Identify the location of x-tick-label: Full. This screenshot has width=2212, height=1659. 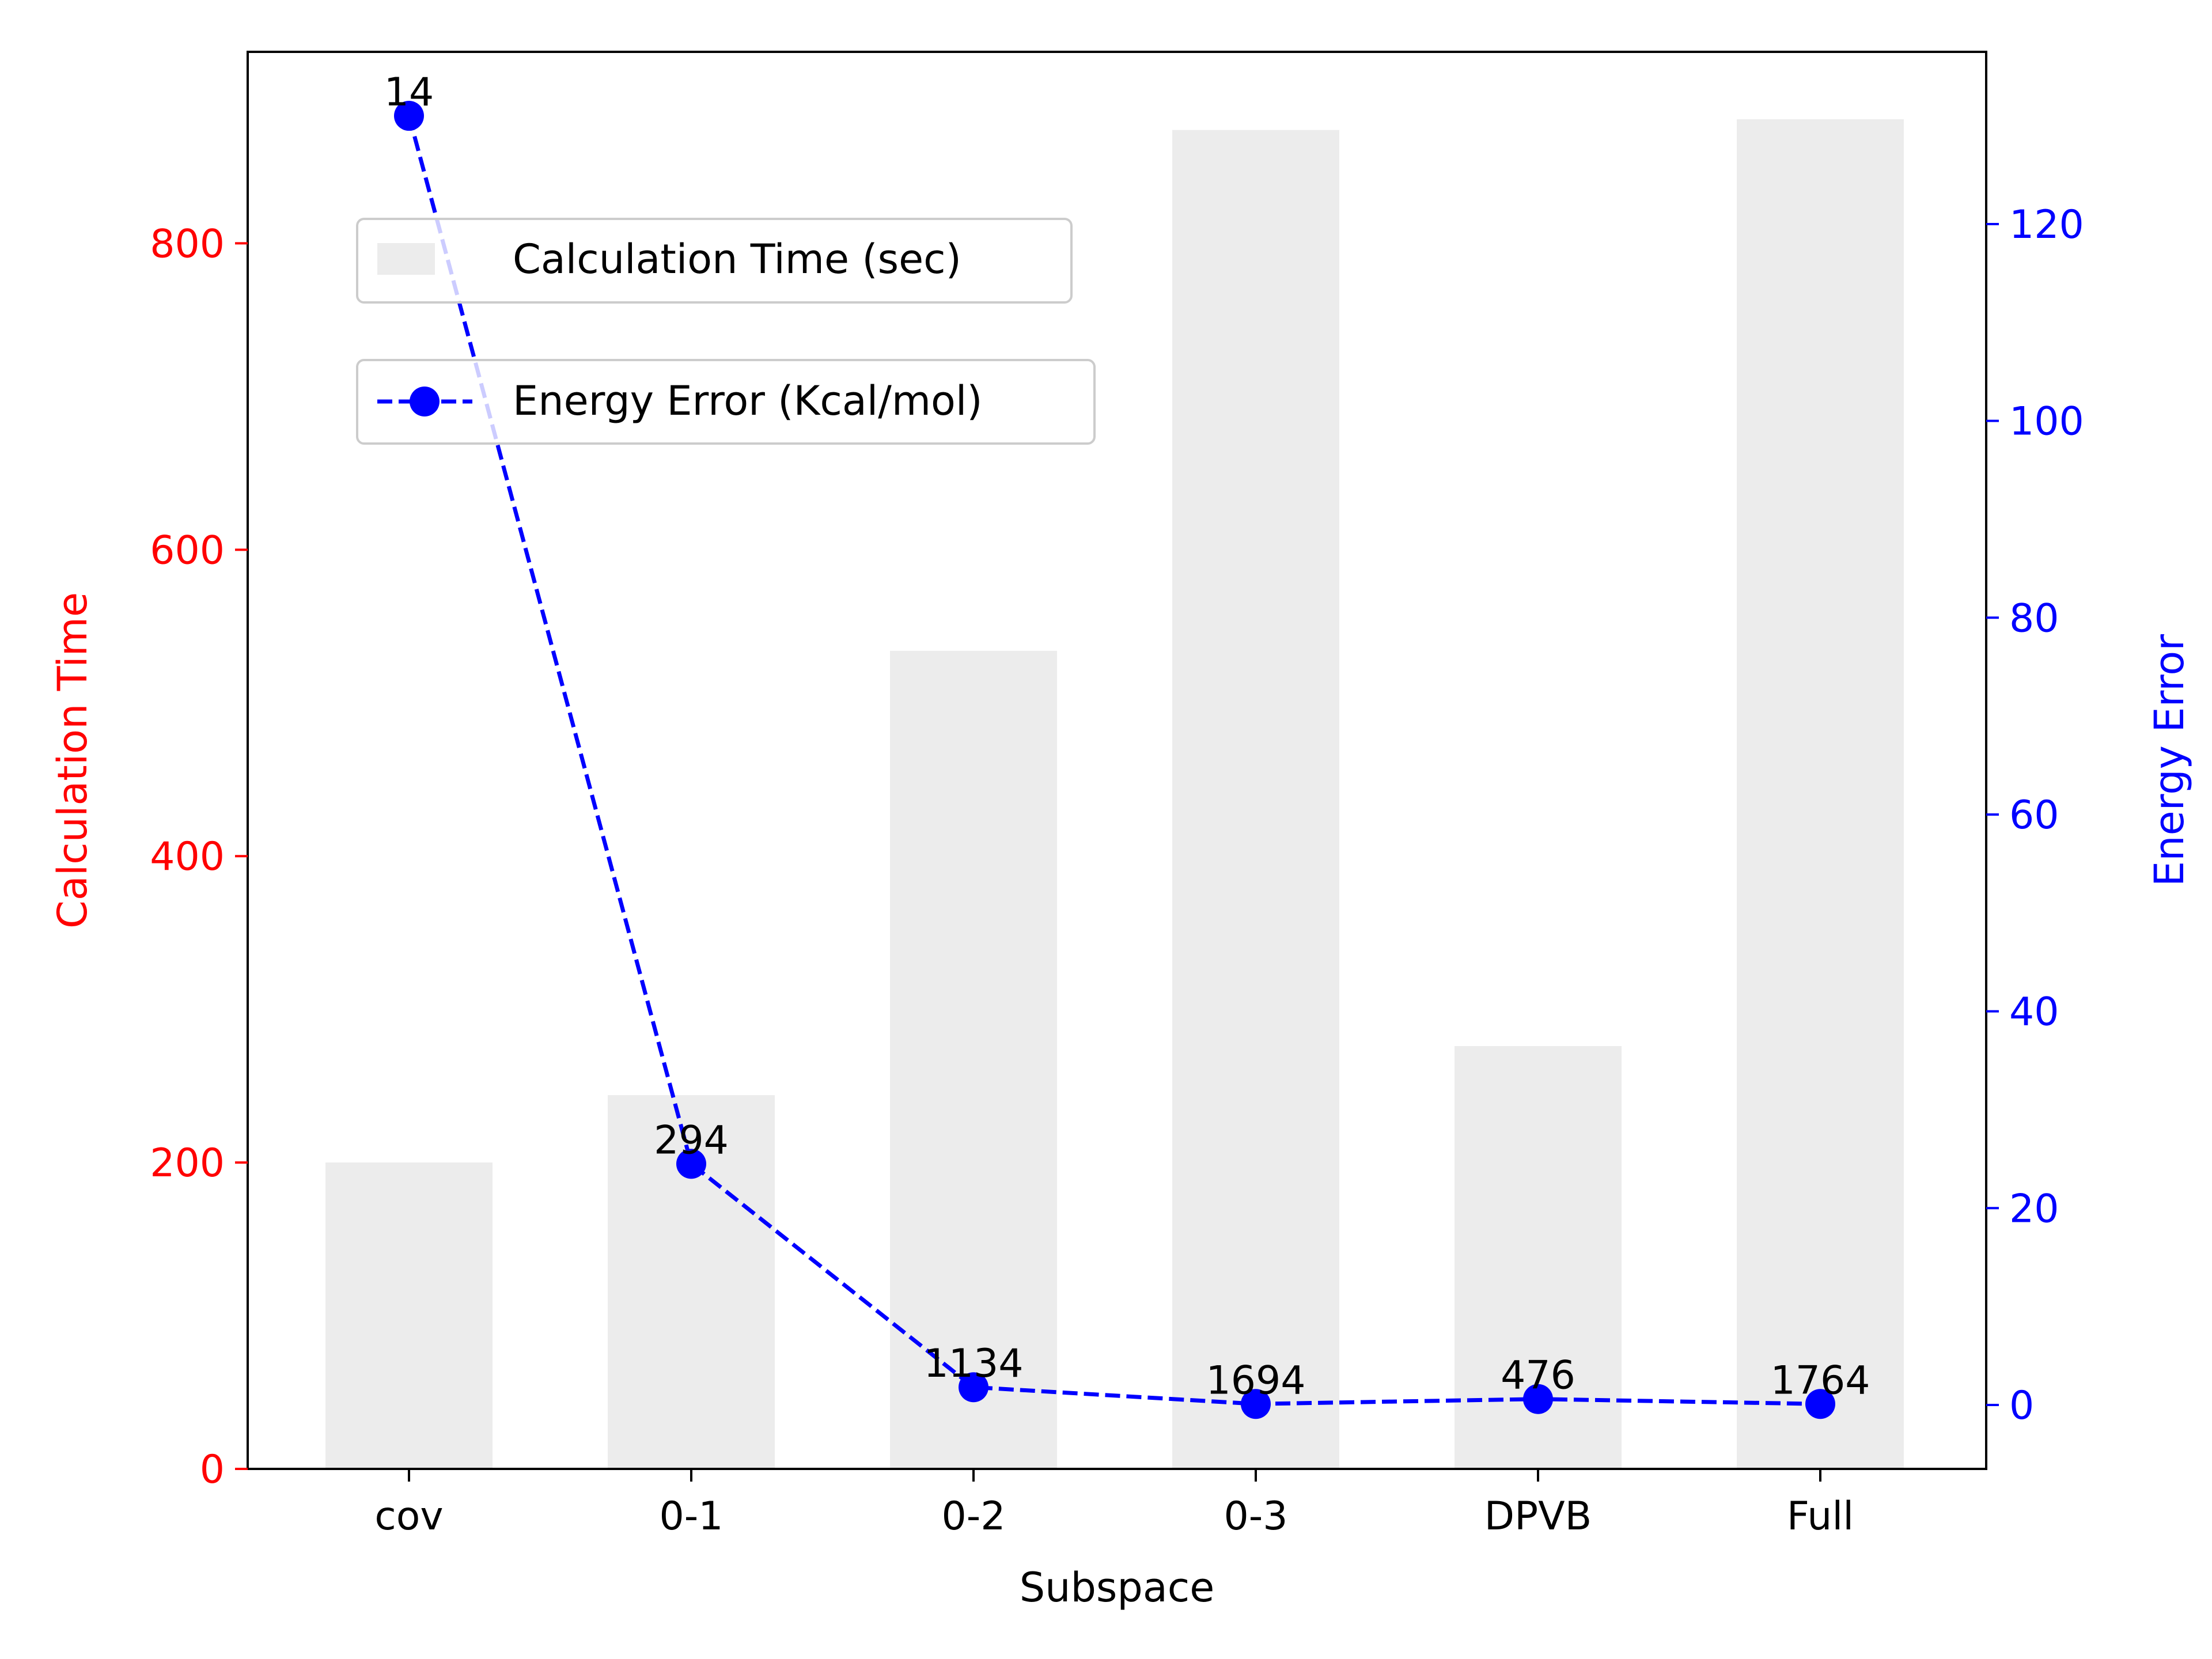
(1820, 1516).